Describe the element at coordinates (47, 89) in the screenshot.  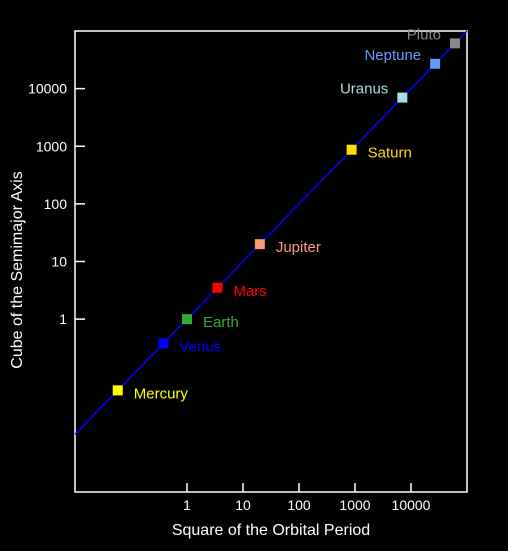
I see `y-tick-label: 10000` at that location.